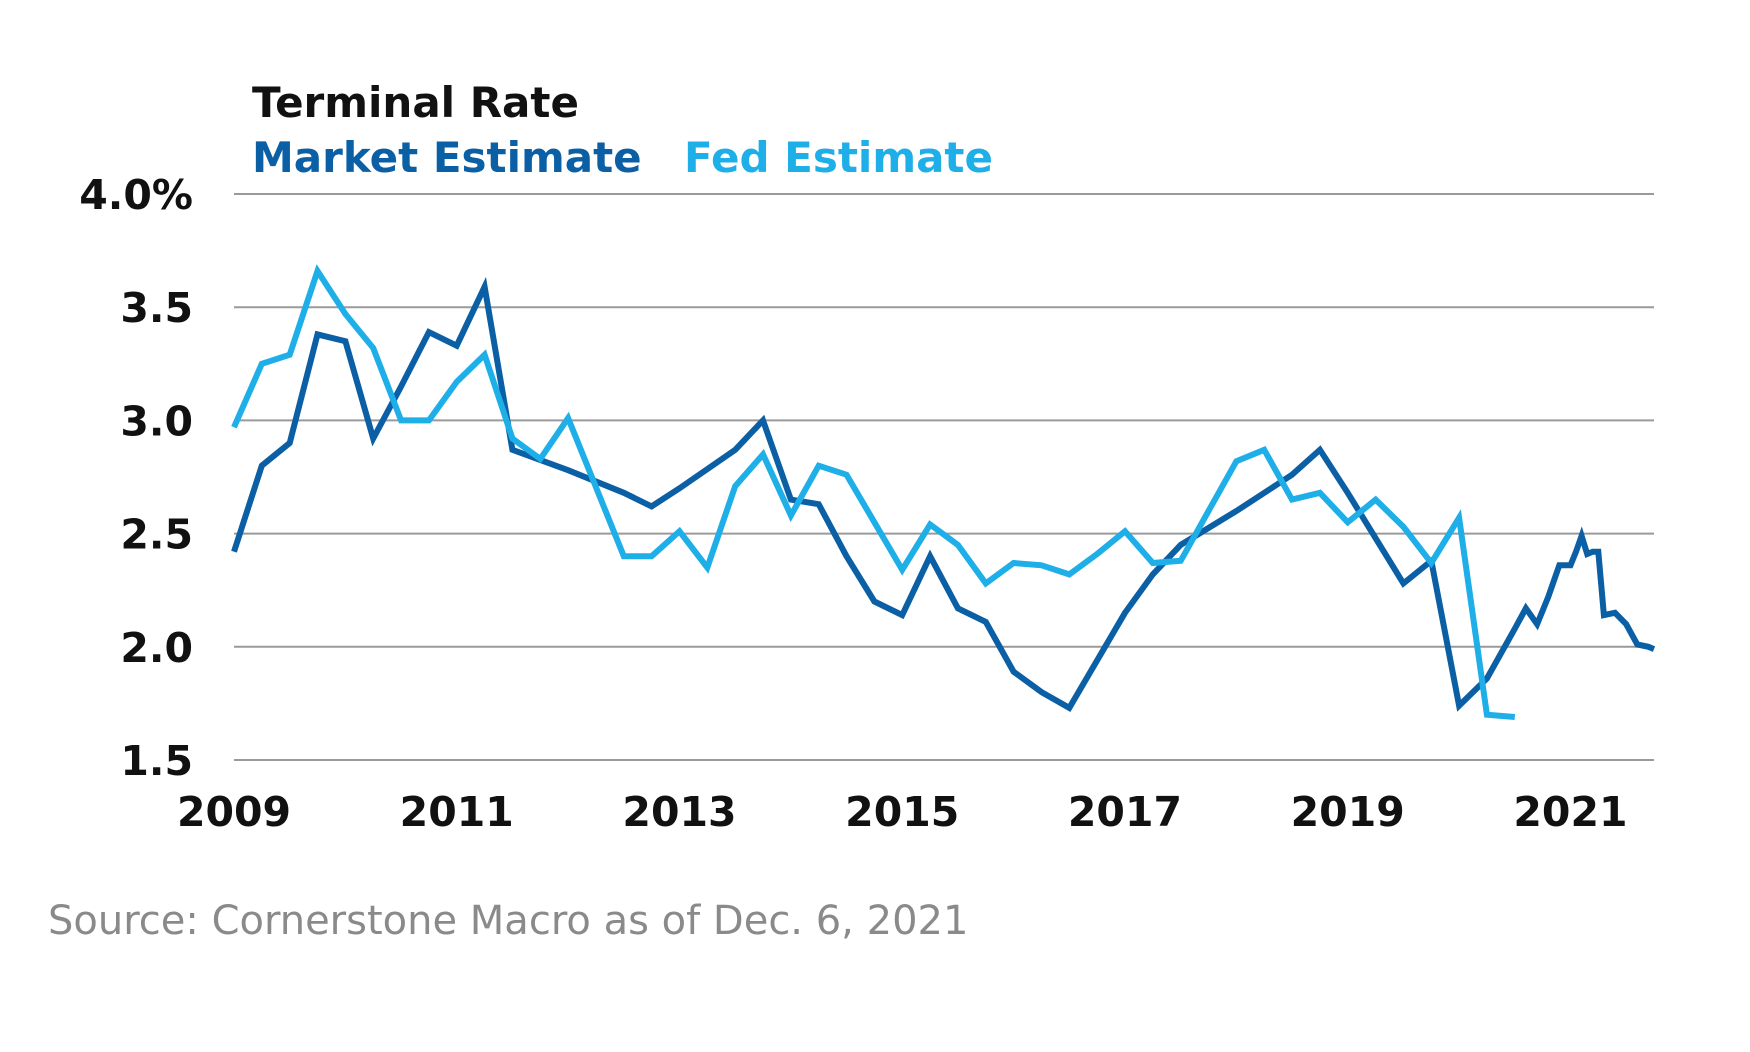 Image resolution: width=1750 pixels, height=1052 pixels. I want to click on x-tick-label: 2021, so click(1570, 812).